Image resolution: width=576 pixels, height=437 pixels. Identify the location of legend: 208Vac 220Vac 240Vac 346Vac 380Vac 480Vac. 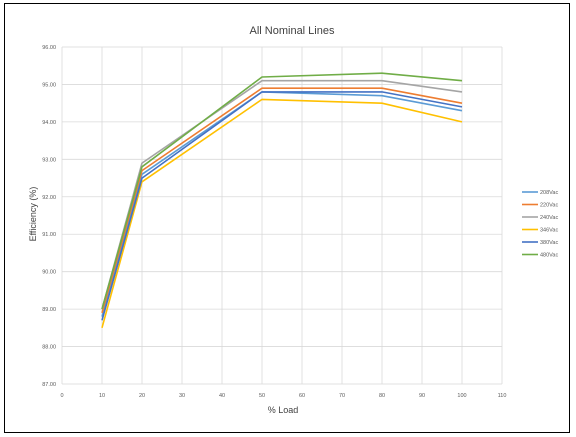
(540, 224).